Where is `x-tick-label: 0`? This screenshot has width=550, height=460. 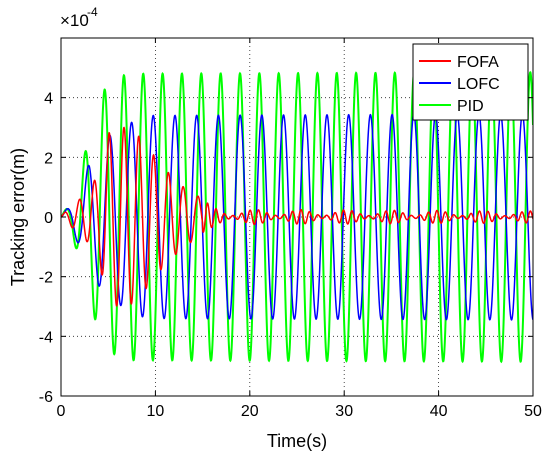 x-tick-label: 0 is located at coordinates (61, 411).